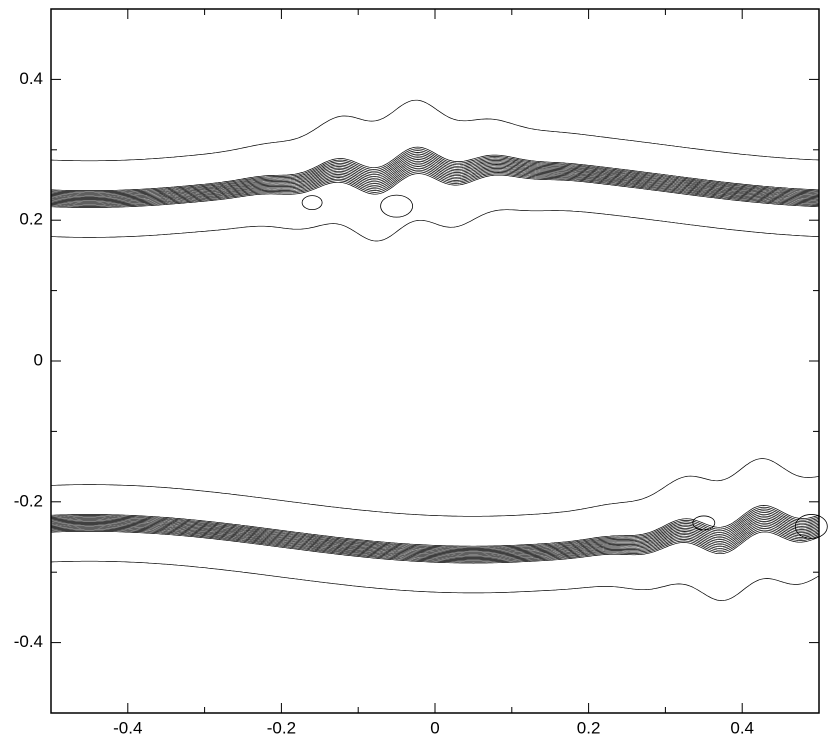  I want to click on y-tick-label: 0, so click(38, 359).